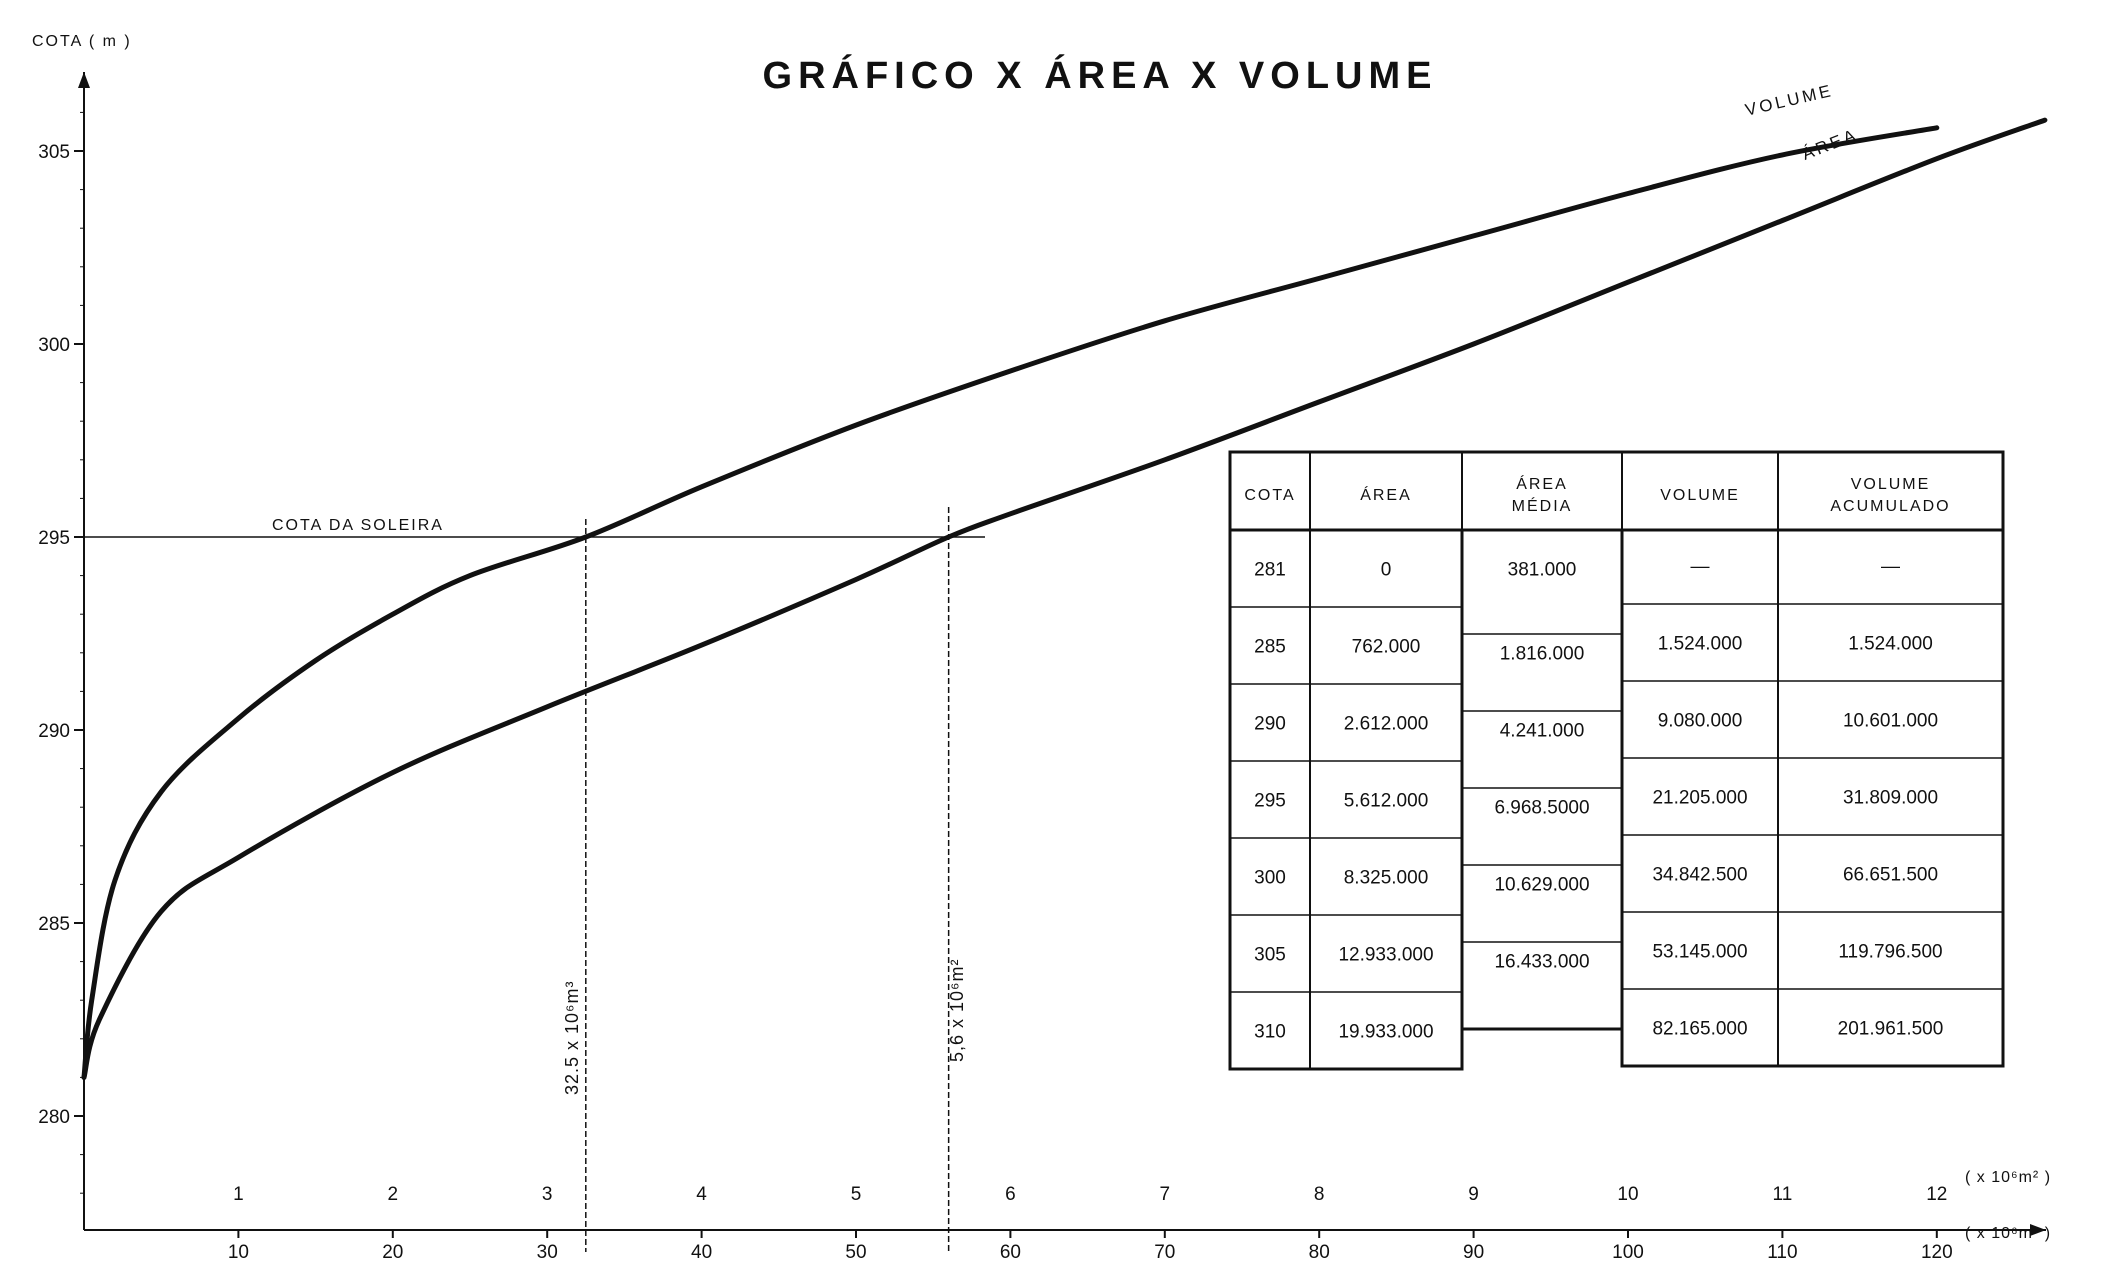 The height and width of the screenshot is (1273, 2101). Describe the element at coordinates (1541, 885) in the screenshot. I see `table-cell-area-media: 10.629.000` at that location.